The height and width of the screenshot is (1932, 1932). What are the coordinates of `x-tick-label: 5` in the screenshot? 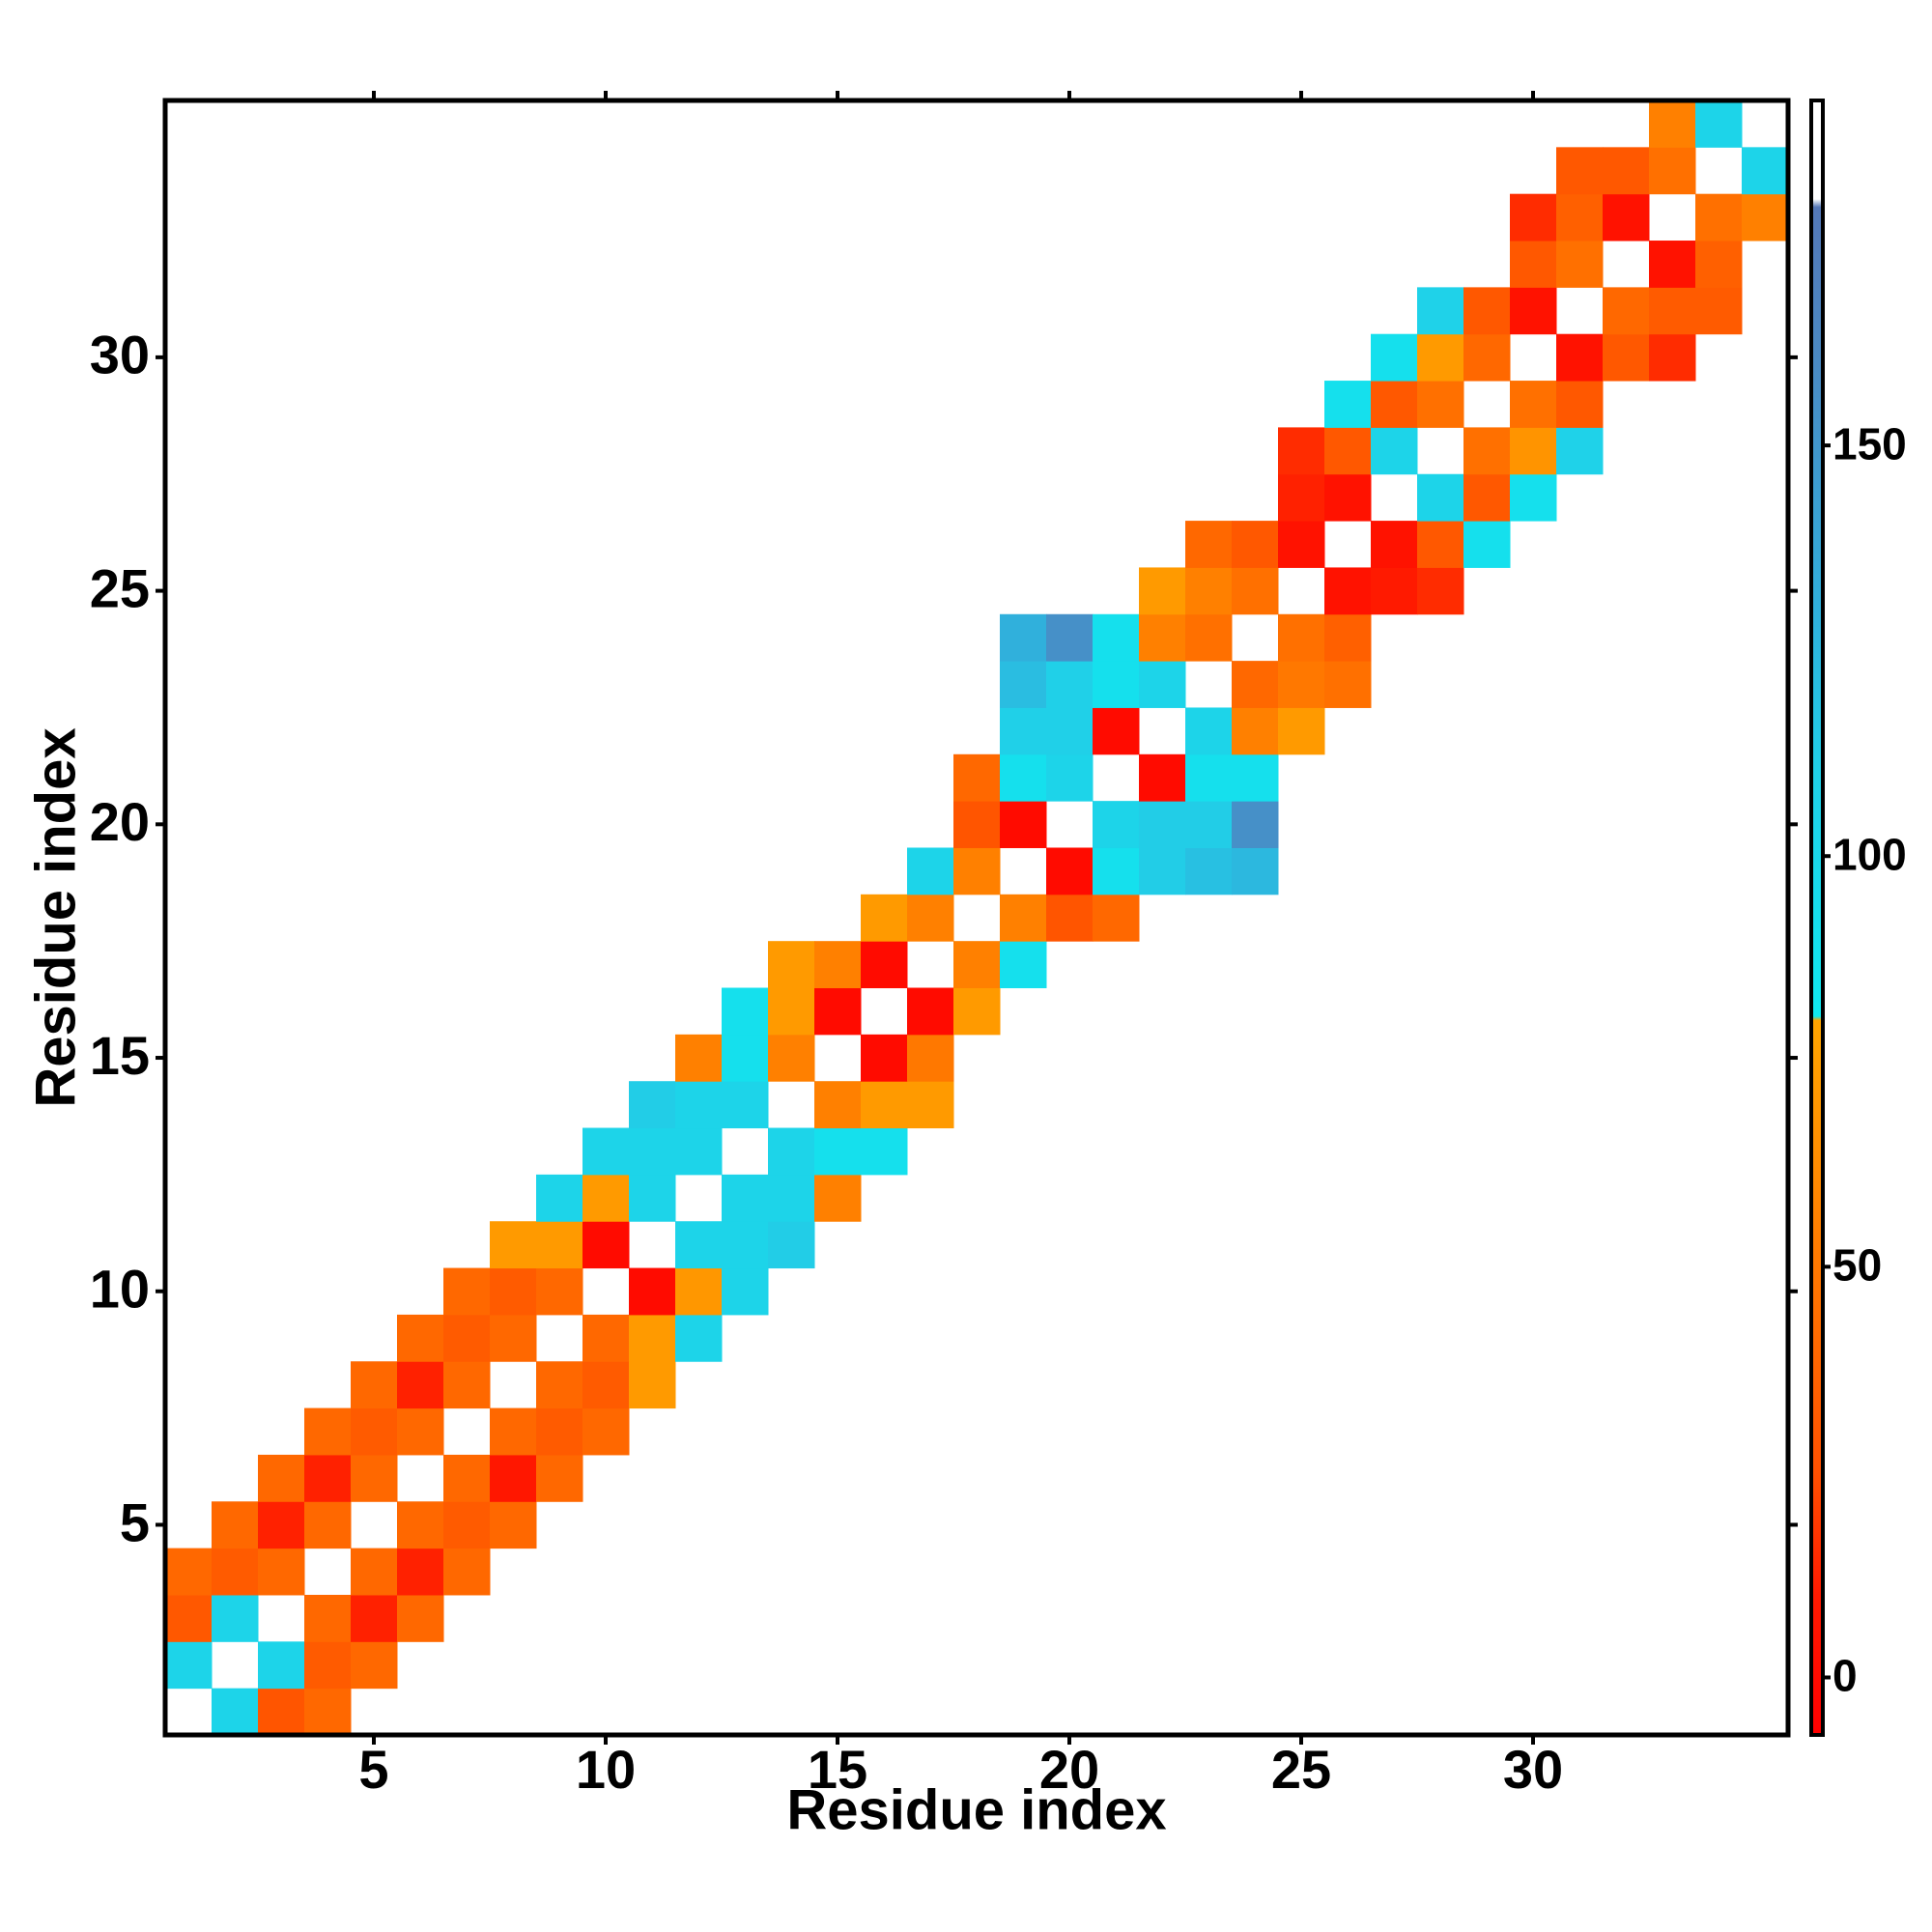 It's located at (373, 1769).